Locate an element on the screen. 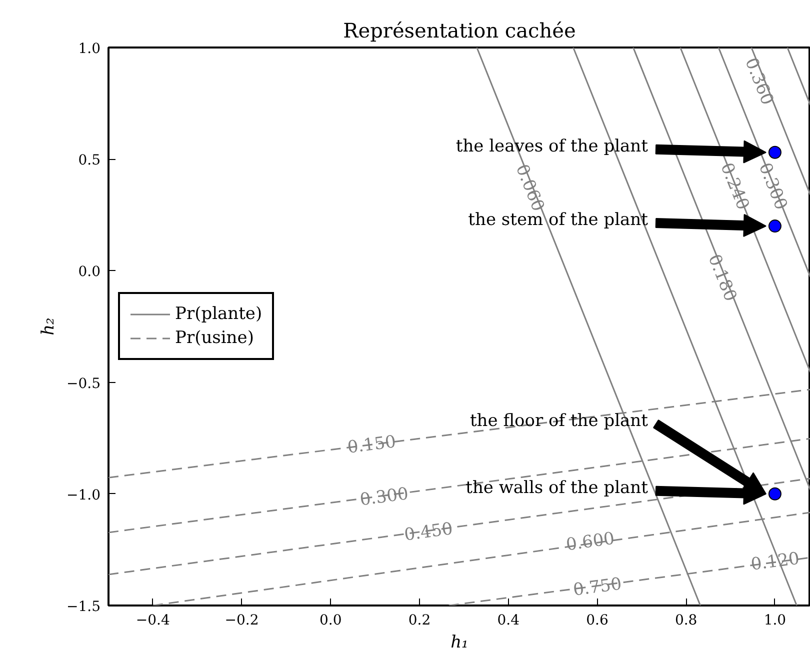 The image size is (810, 672). x-tick-label: 0.0 is located at coordinates (331, 620).